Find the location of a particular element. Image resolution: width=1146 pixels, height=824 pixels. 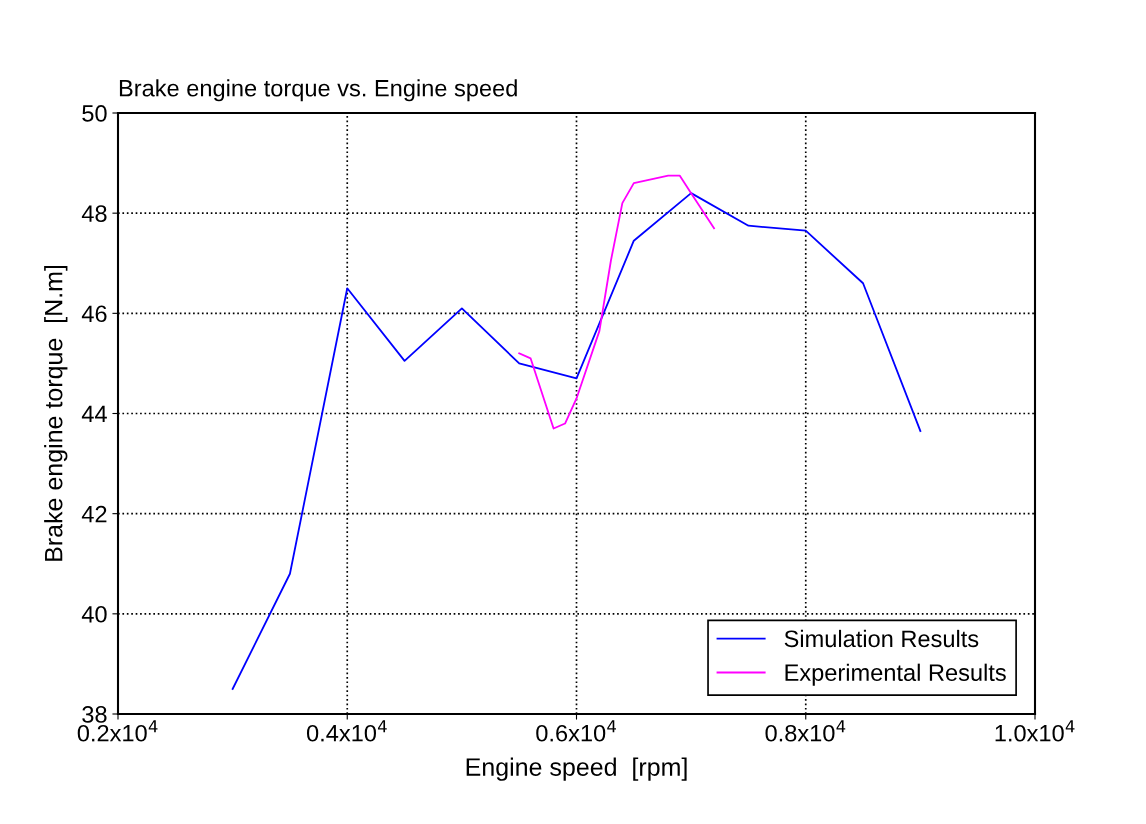

y-tick-label: 44 is located at coordinates (94, 414).